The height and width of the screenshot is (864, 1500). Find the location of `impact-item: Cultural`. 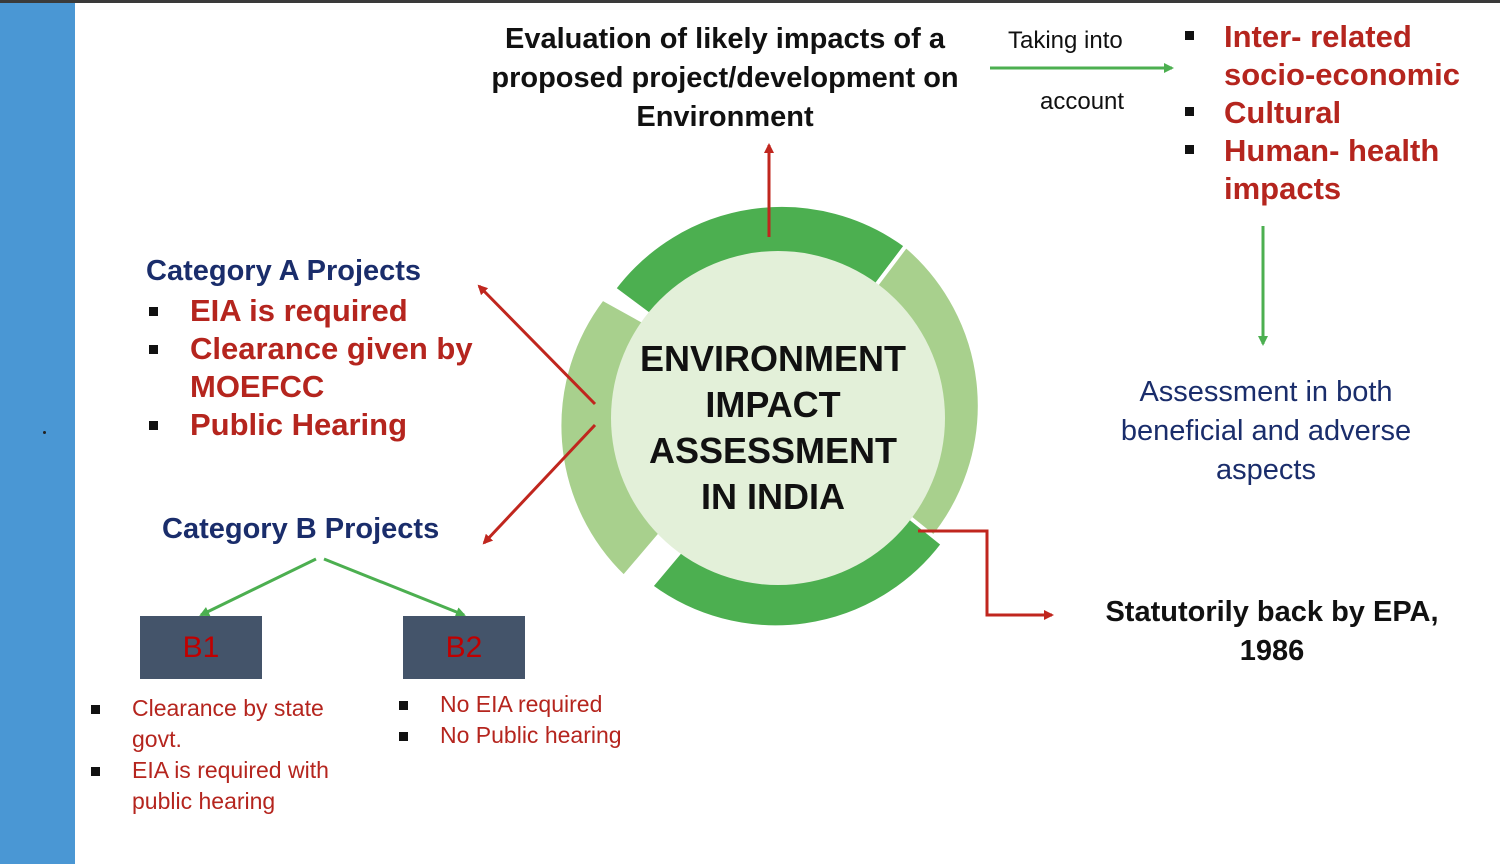

impact-item: Cultural is located at coordinates (1340, 113).